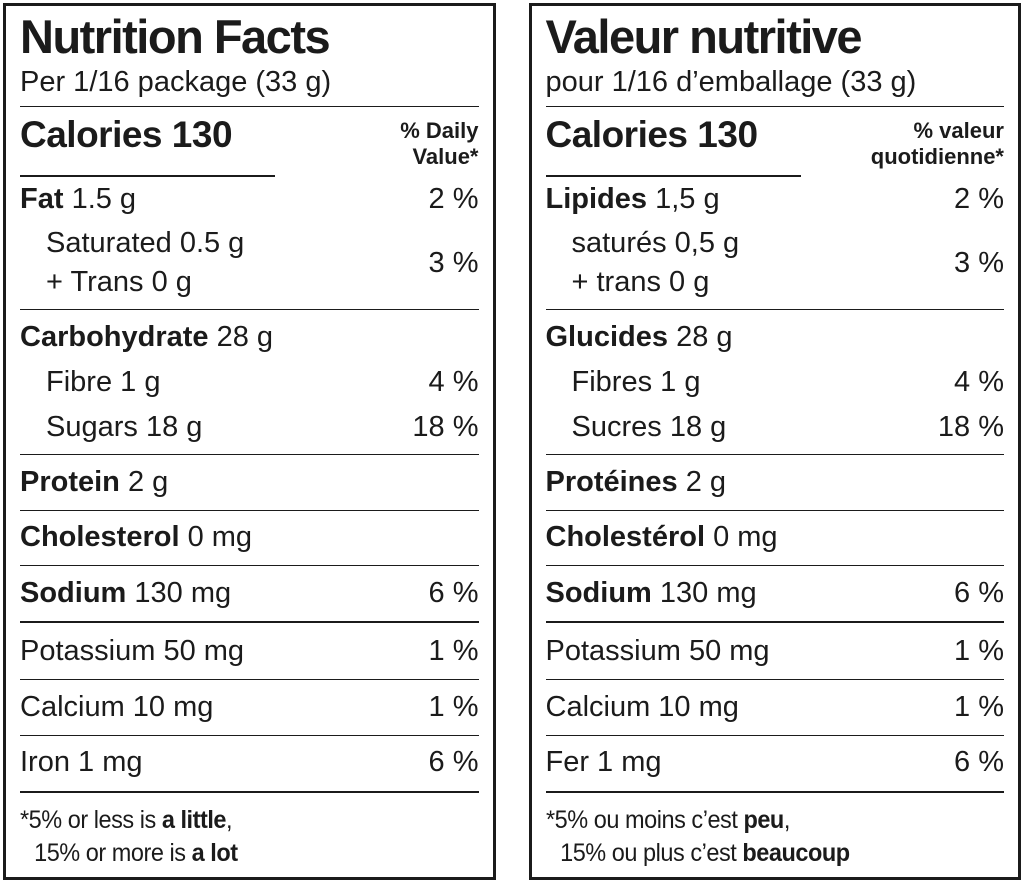 Image resolution: width=1024 pixels, height=883 pixels. I want to click on footnote-l2-pre: 15% or more is, so click(113, 852).